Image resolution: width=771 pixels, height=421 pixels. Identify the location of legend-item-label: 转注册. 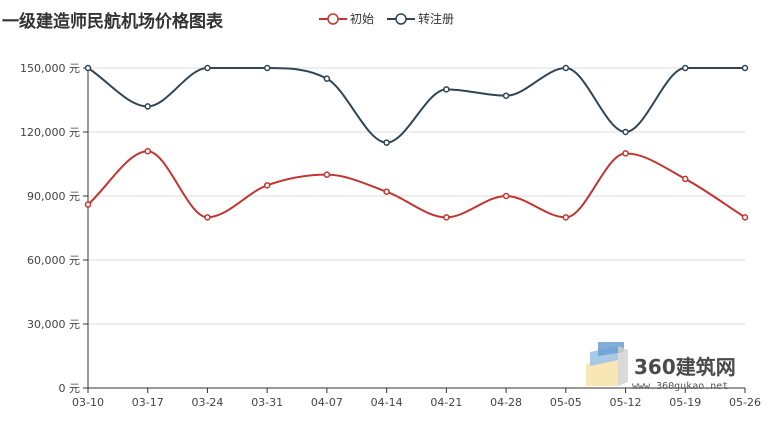
(436, 18).